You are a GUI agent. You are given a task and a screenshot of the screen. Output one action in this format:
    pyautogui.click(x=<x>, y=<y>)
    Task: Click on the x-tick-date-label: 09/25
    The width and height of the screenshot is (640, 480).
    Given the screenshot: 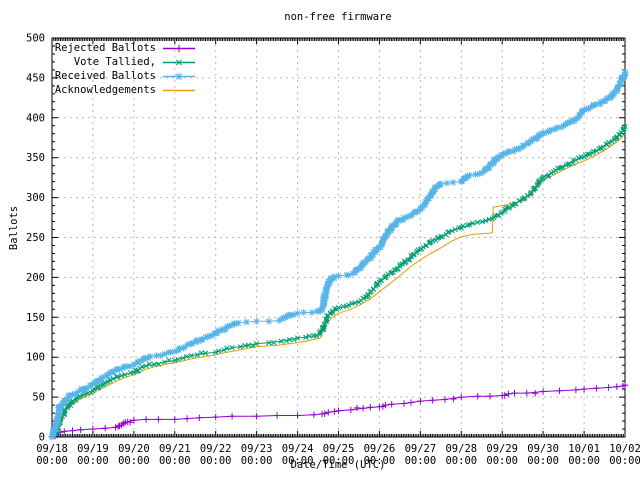 What is the action you would take?
    pyautogui.click(x=339, y=449)
    